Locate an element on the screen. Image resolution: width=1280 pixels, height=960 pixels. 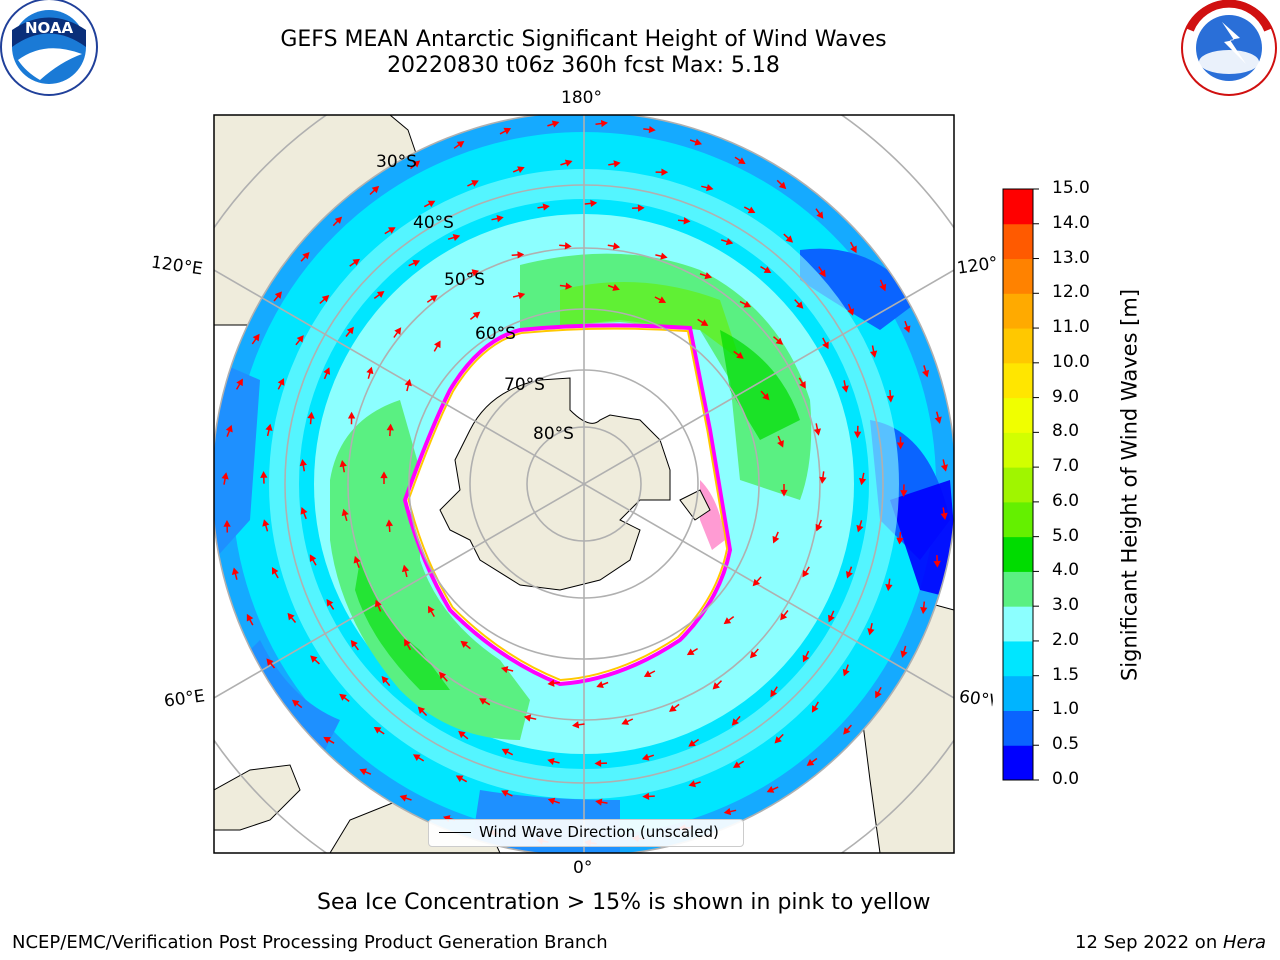
colorbar-tick-label: 7.0 is located at coordinates (1066, 466).